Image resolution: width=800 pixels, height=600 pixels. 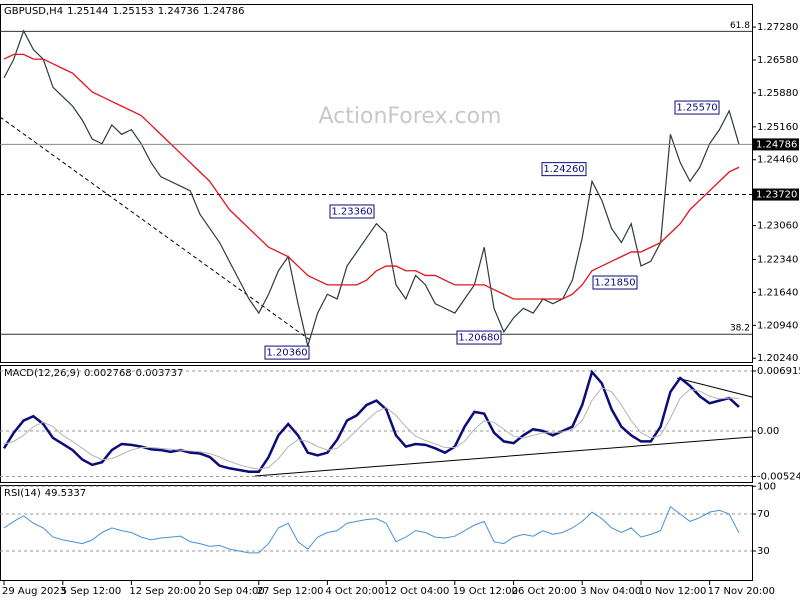 What do you see at coordinates (410, 116) in the screenshot?
I see `watermark: ActionForex.com` at bounding box center [410, 116].